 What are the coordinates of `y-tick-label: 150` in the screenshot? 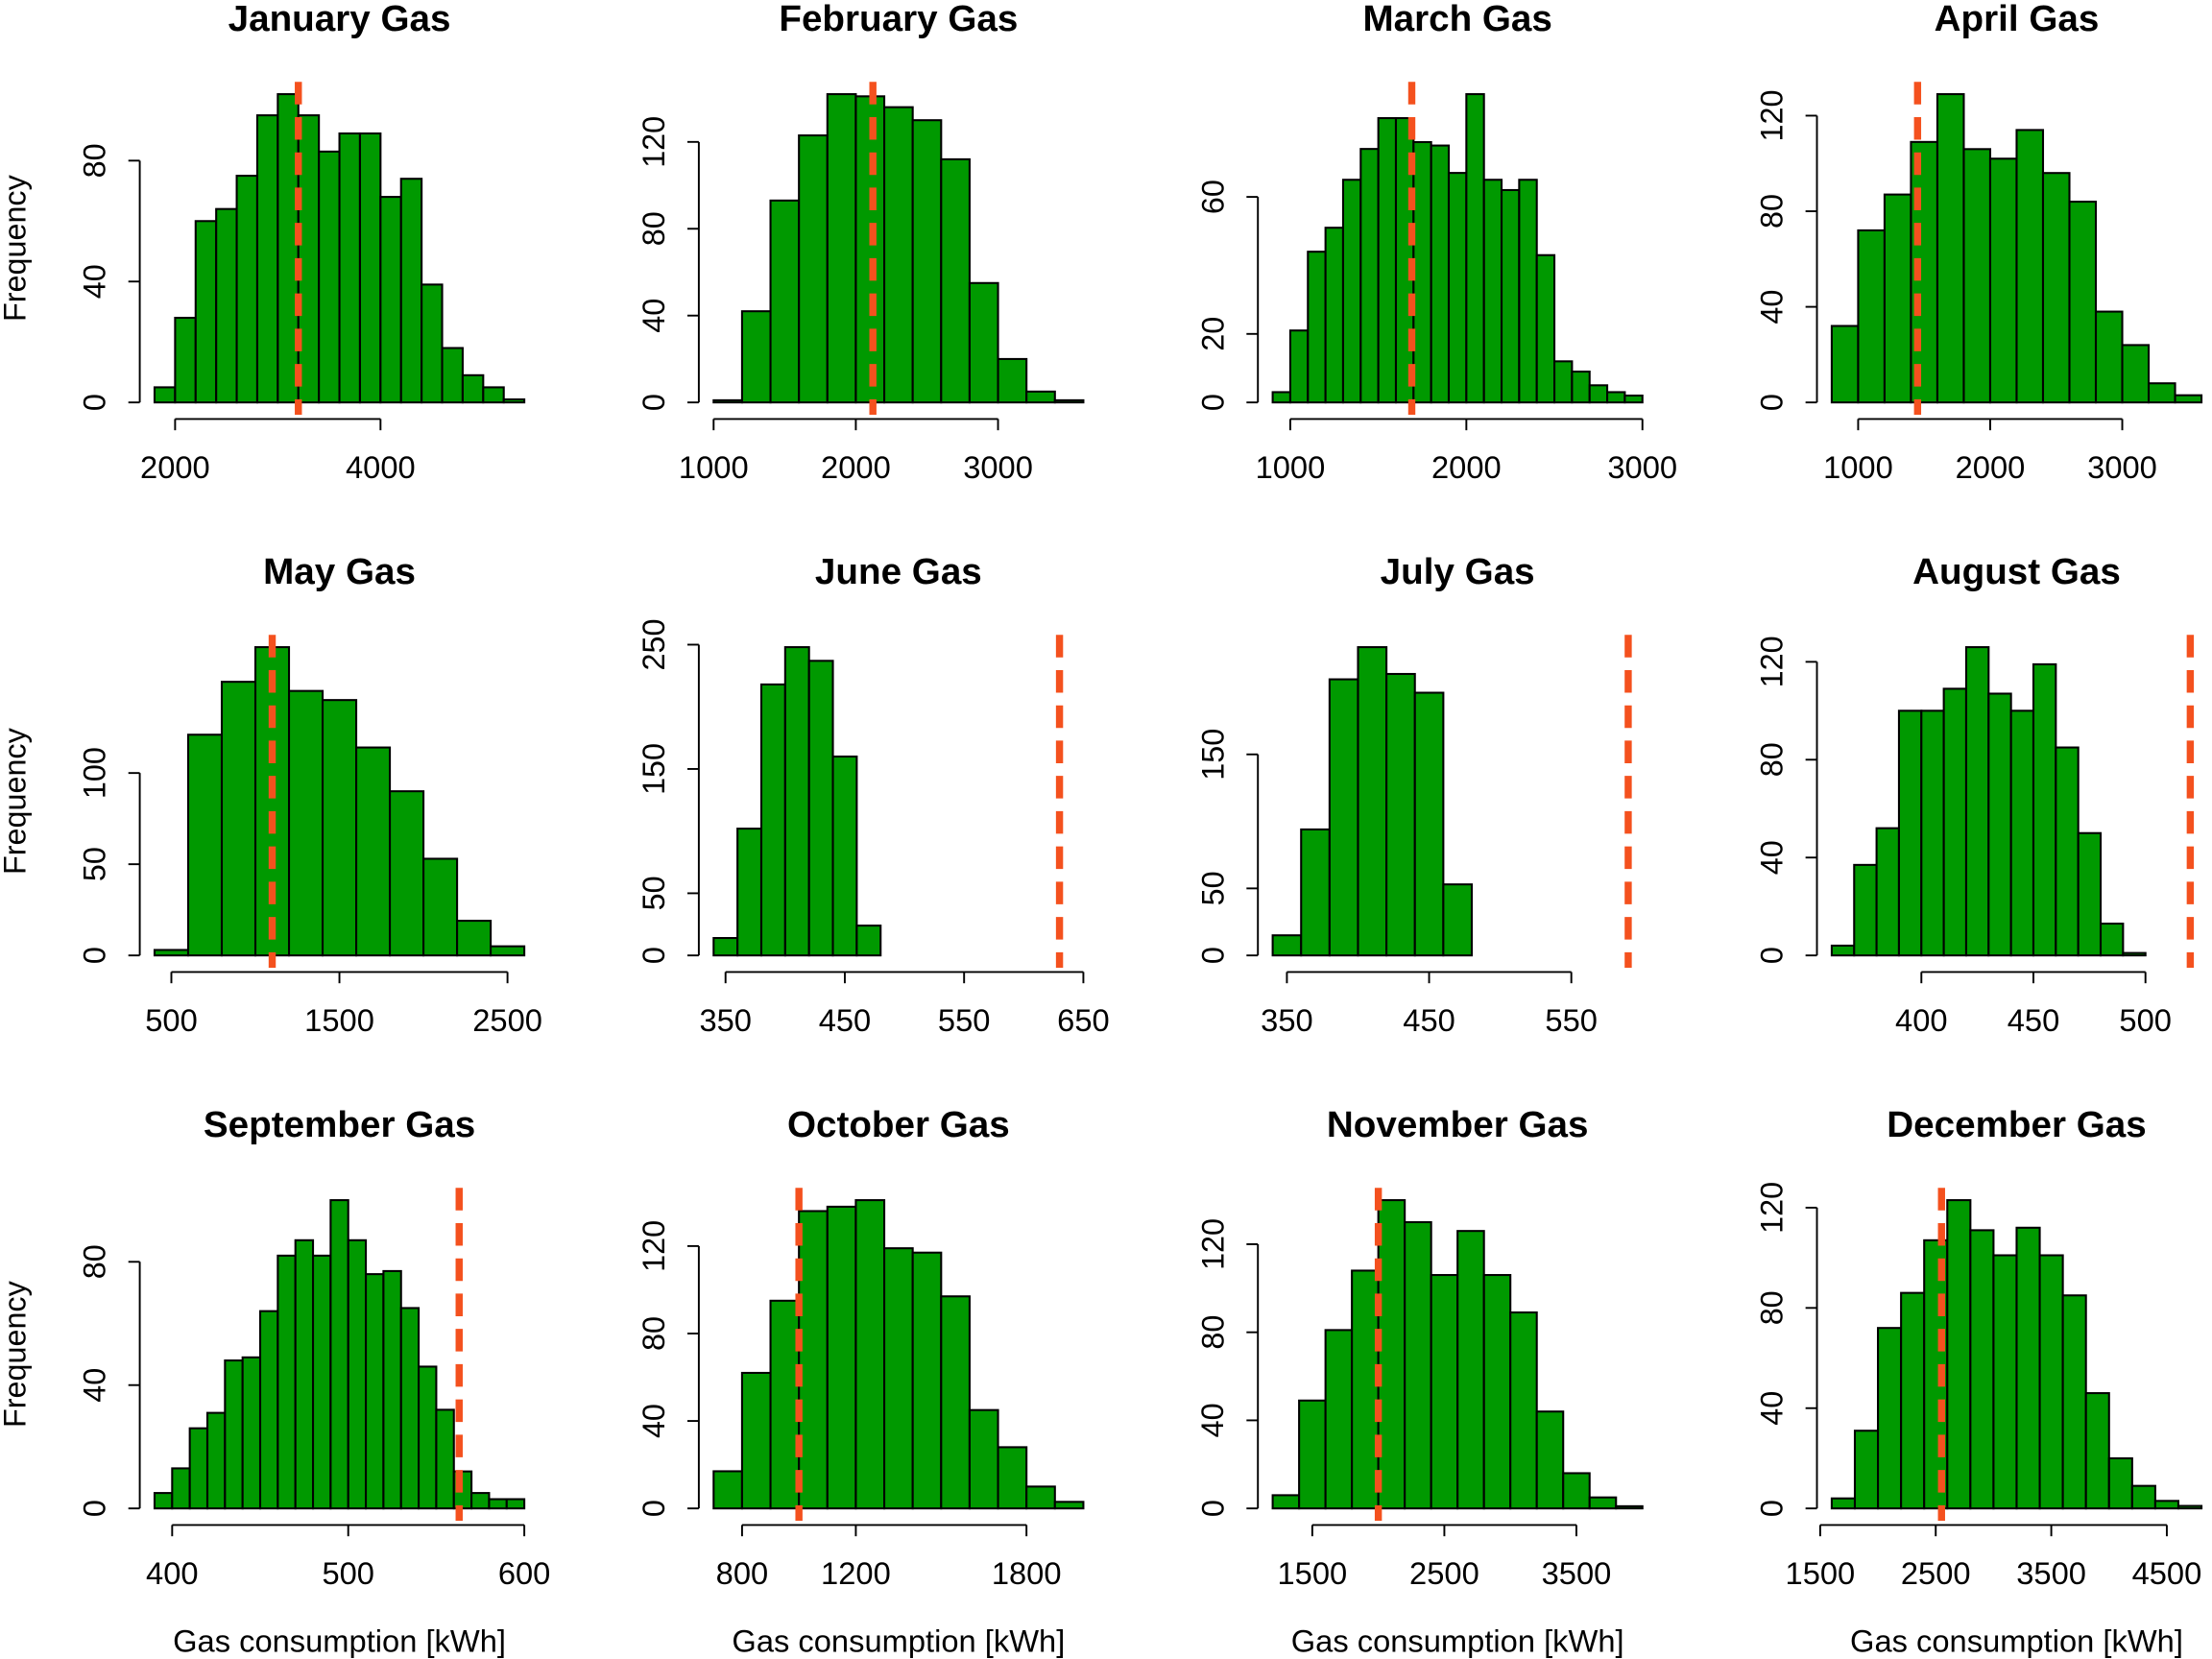 It's located at (654, 769).